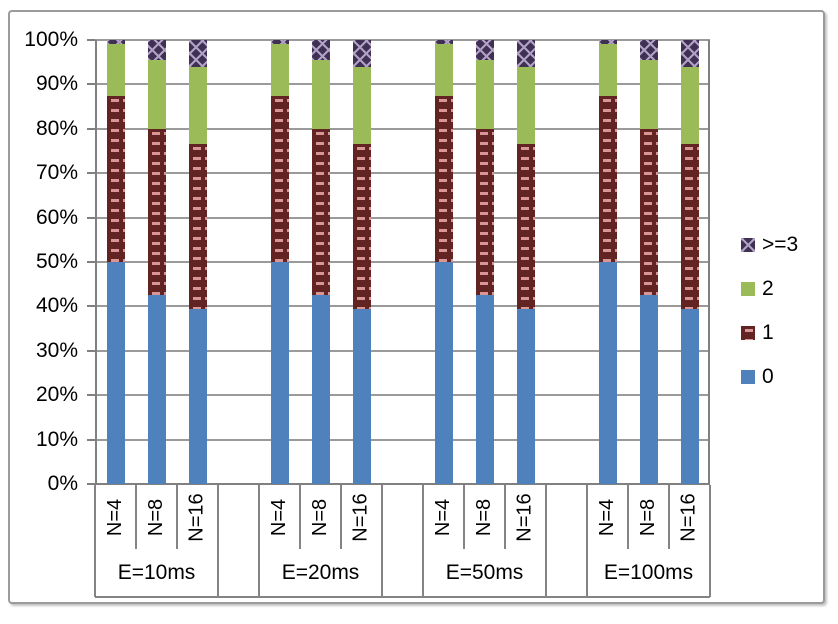  I want to click on legend-label-1: 1, so click(768, 332).